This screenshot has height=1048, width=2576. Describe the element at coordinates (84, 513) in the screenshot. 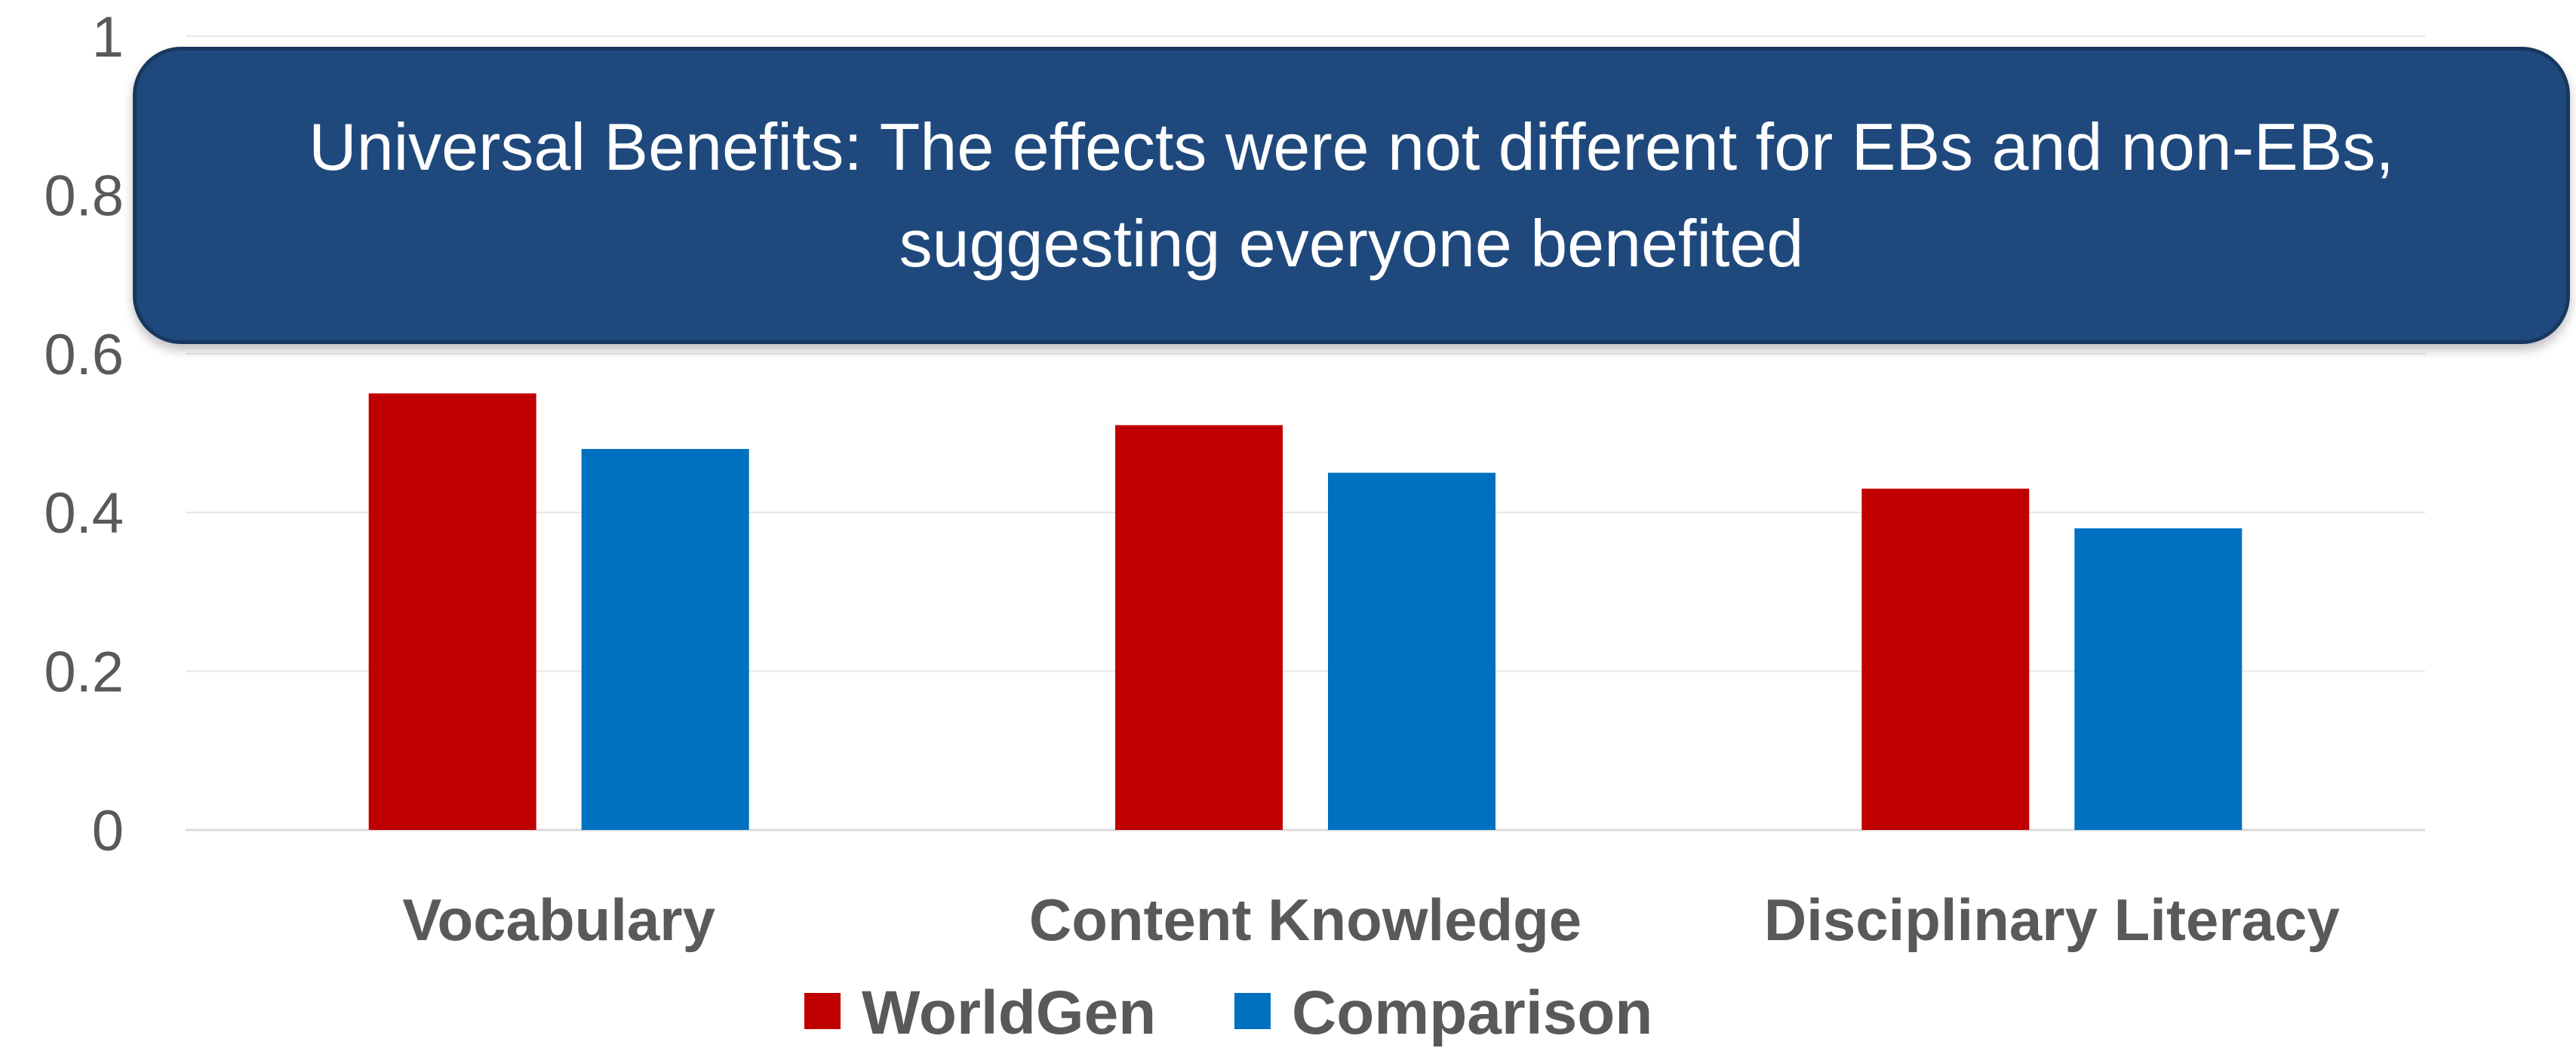

I see `y-tick-label: 0.4` at that location.